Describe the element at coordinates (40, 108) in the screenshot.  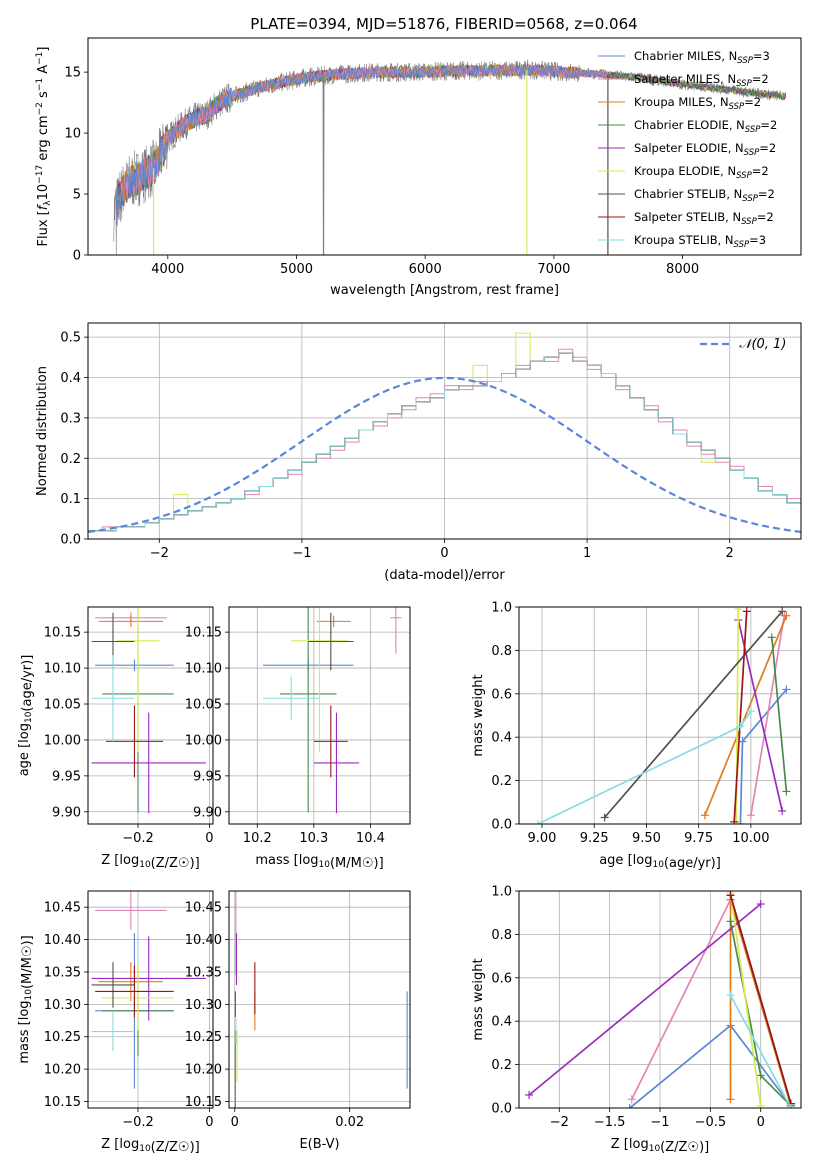
I see `y-axis-label-part: −2` at that location.